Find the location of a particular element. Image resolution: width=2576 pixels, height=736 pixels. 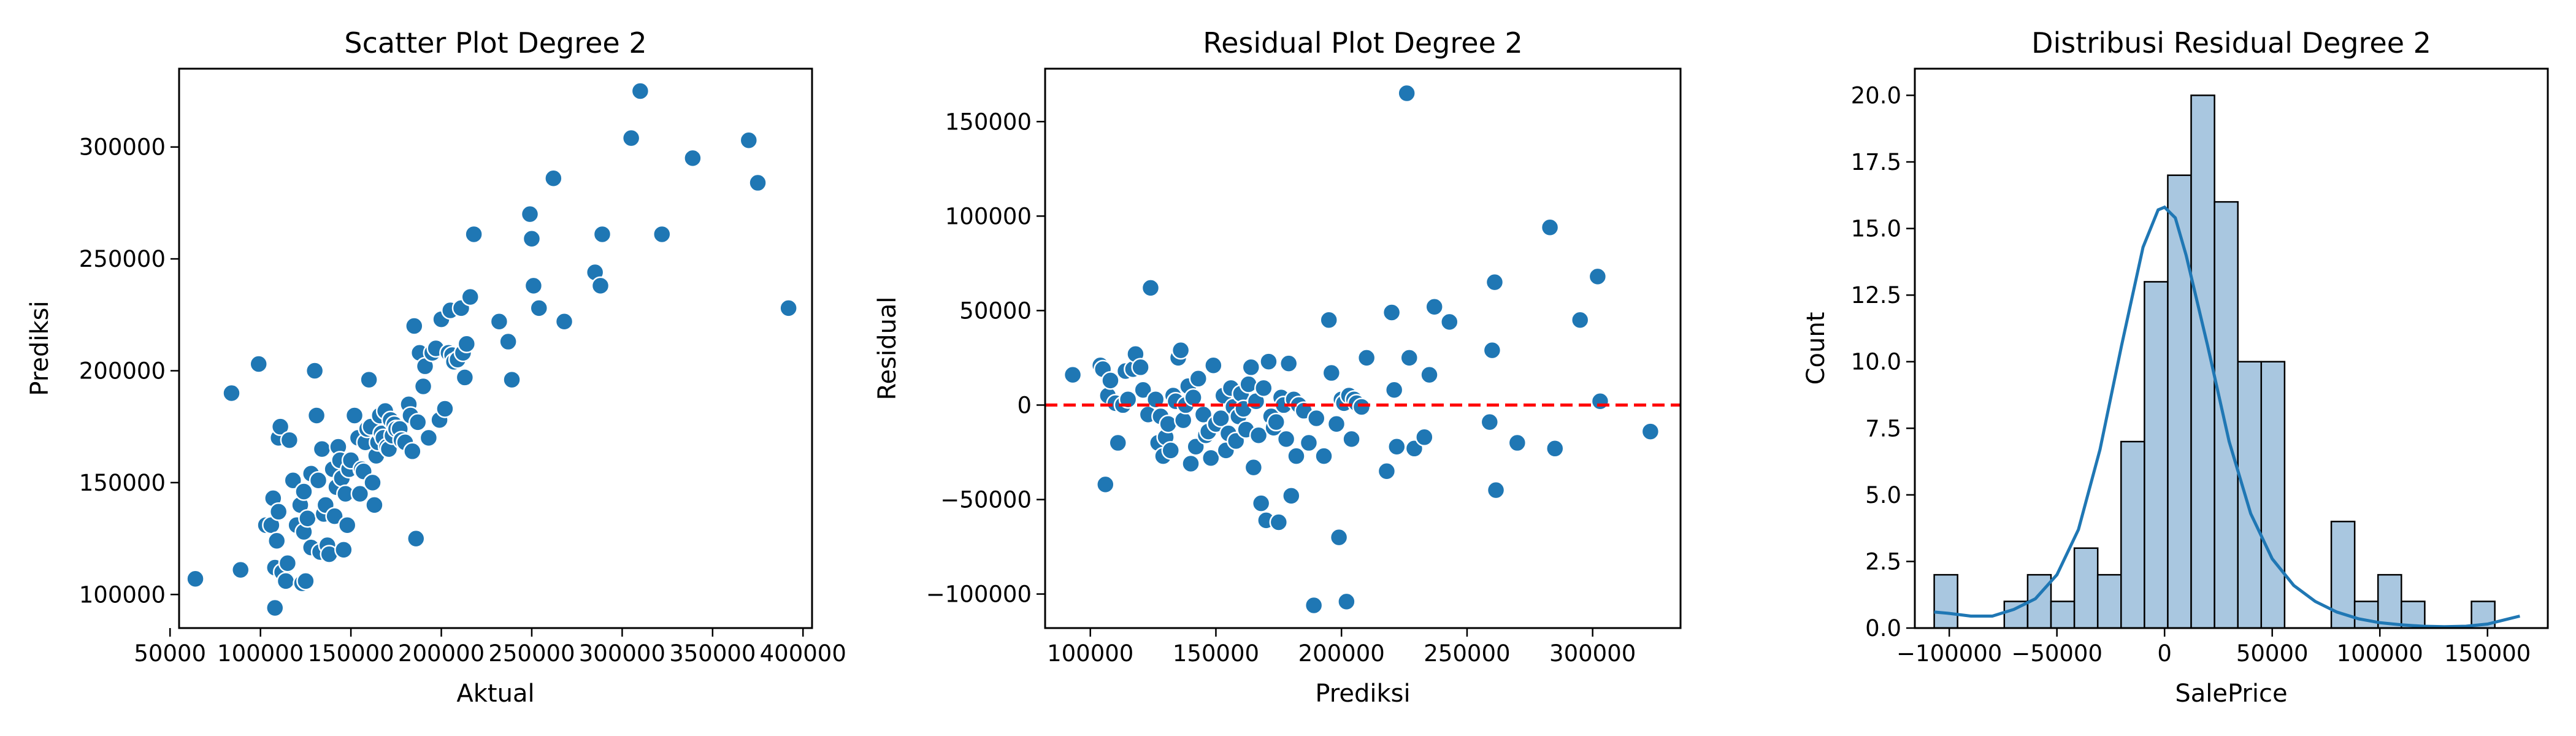

x-tick-label: −100000 is located at coordinates (1949, 653).